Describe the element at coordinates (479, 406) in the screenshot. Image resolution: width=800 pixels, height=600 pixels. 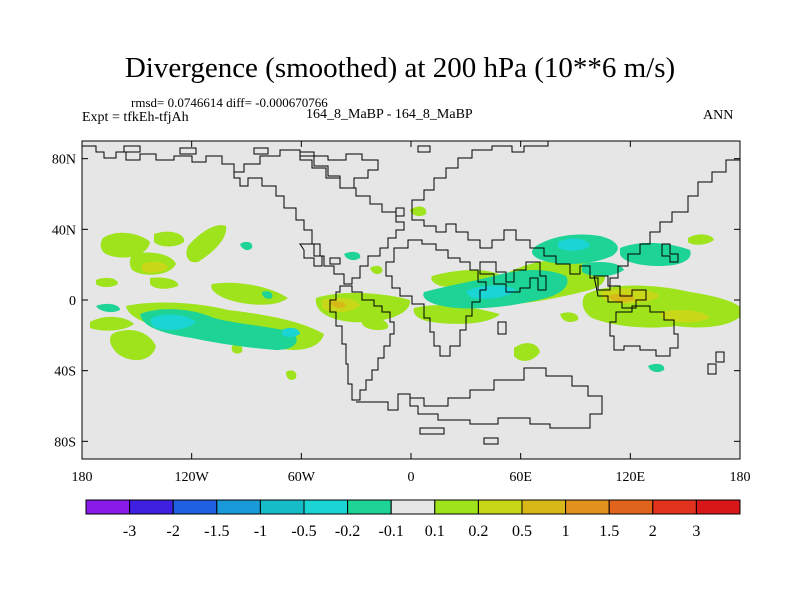
I see `antarctica-outline` at that location.